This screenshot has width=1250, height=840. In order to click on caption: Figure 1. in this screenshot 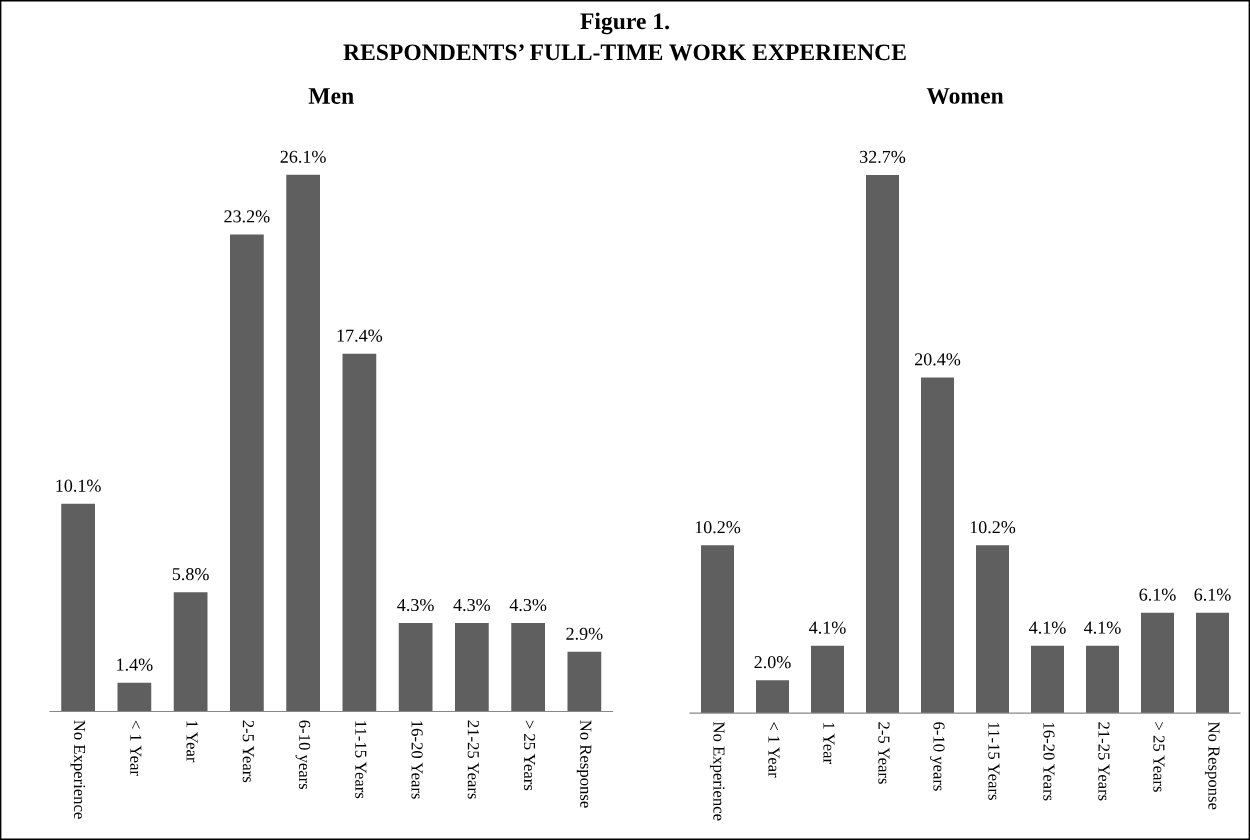, I will do `click(624, 23)`.